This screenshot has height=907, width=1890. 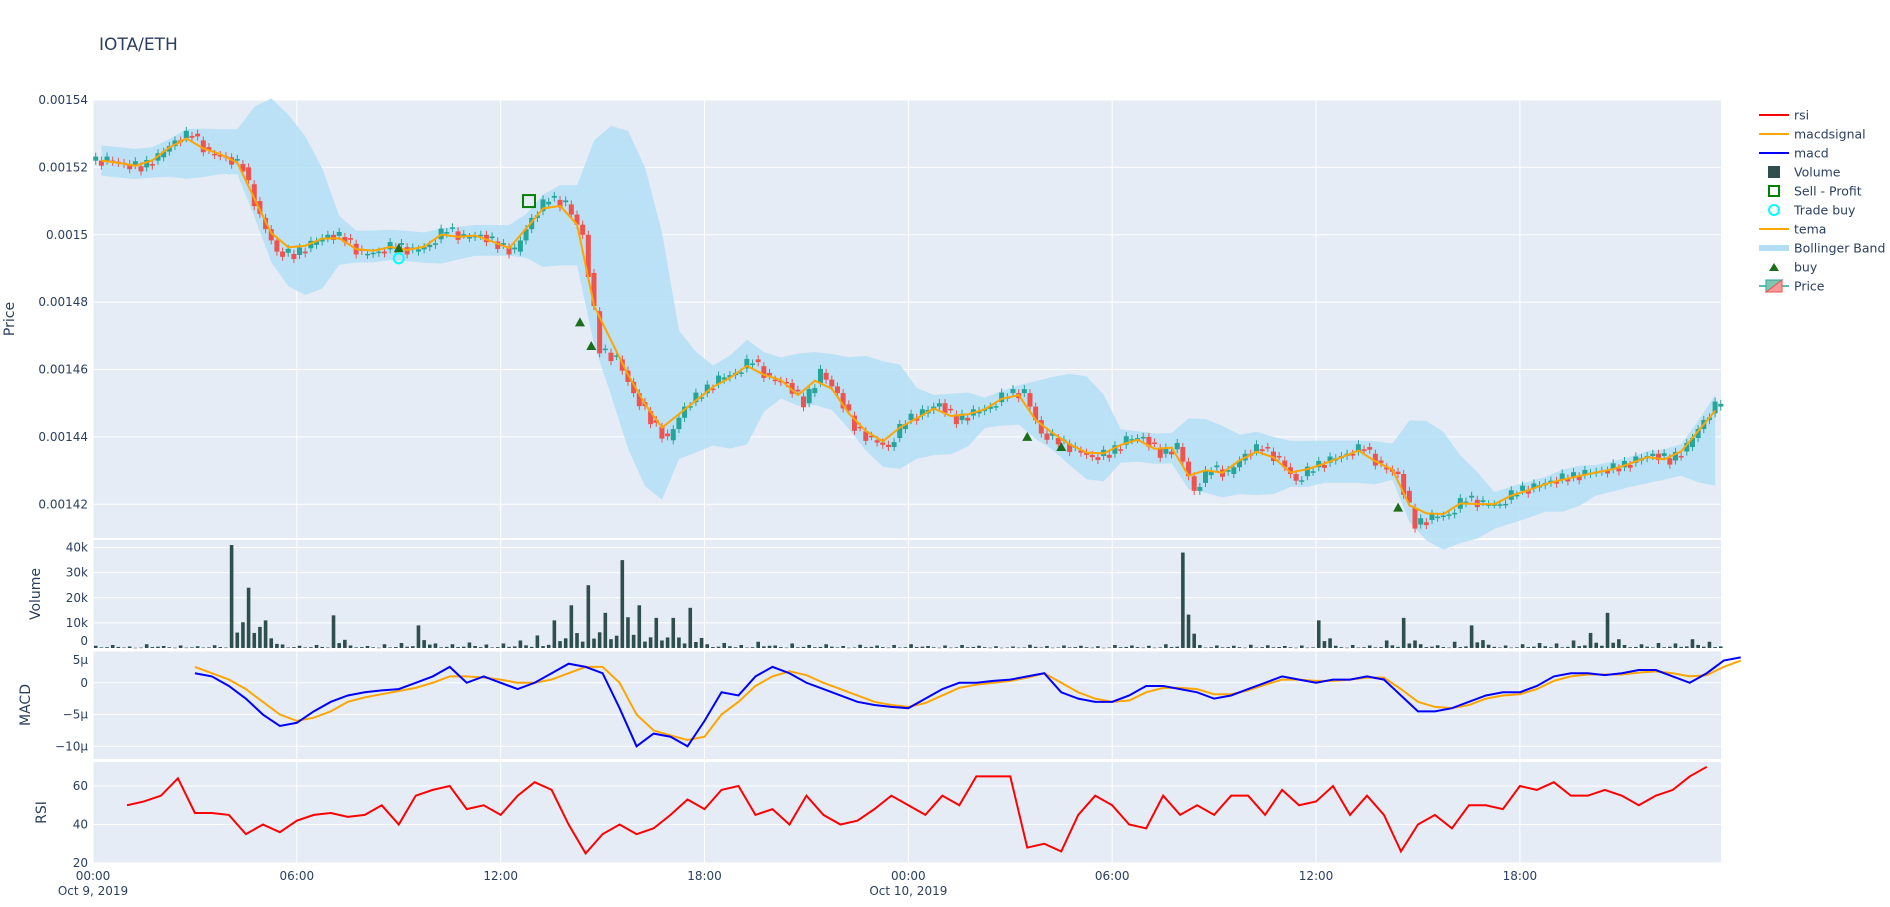 What do you see at coordinates (71, 746) in the screenshot?
I see `y-tick-label: −10μ` at bounding box center [71, 746].